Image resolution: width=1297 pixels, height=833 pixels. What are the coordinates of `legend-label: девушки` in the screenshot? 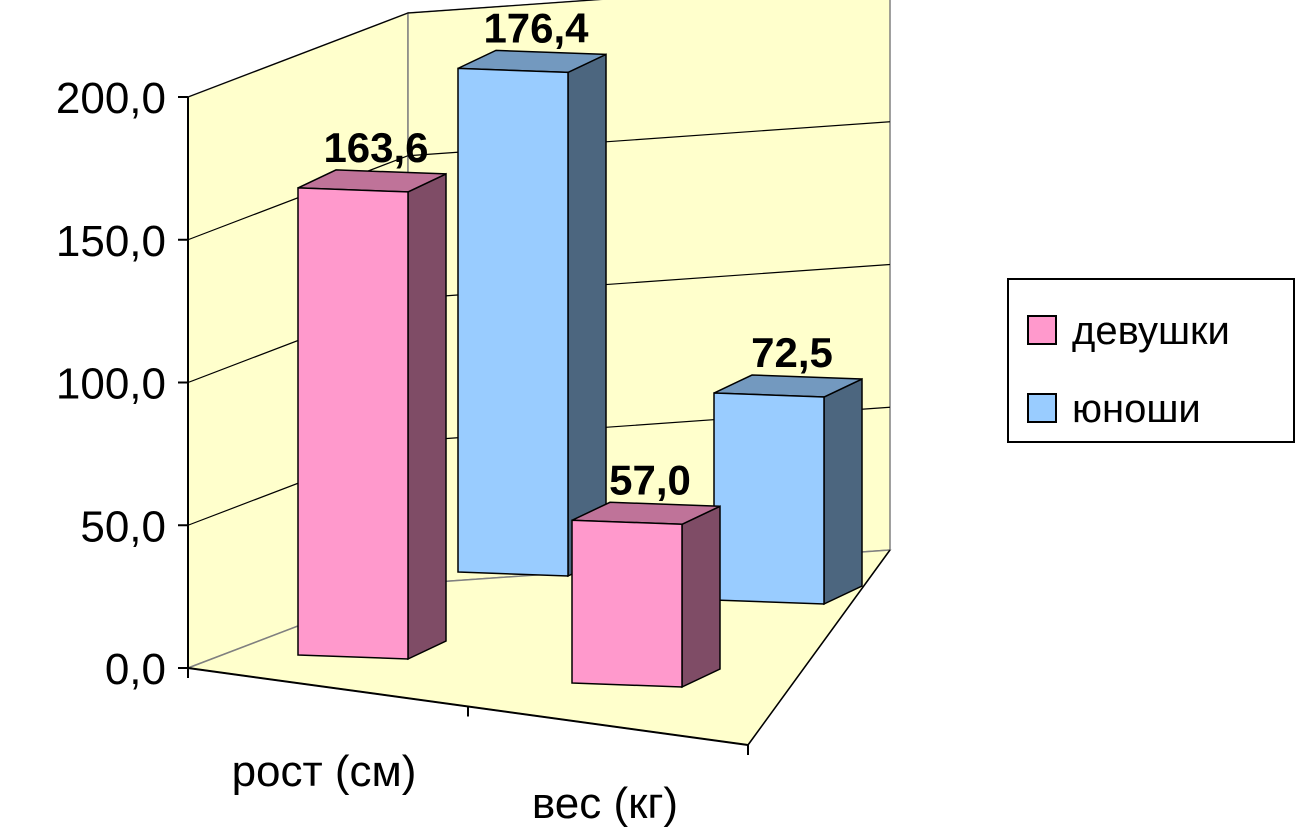 It's located at (1151, 331).